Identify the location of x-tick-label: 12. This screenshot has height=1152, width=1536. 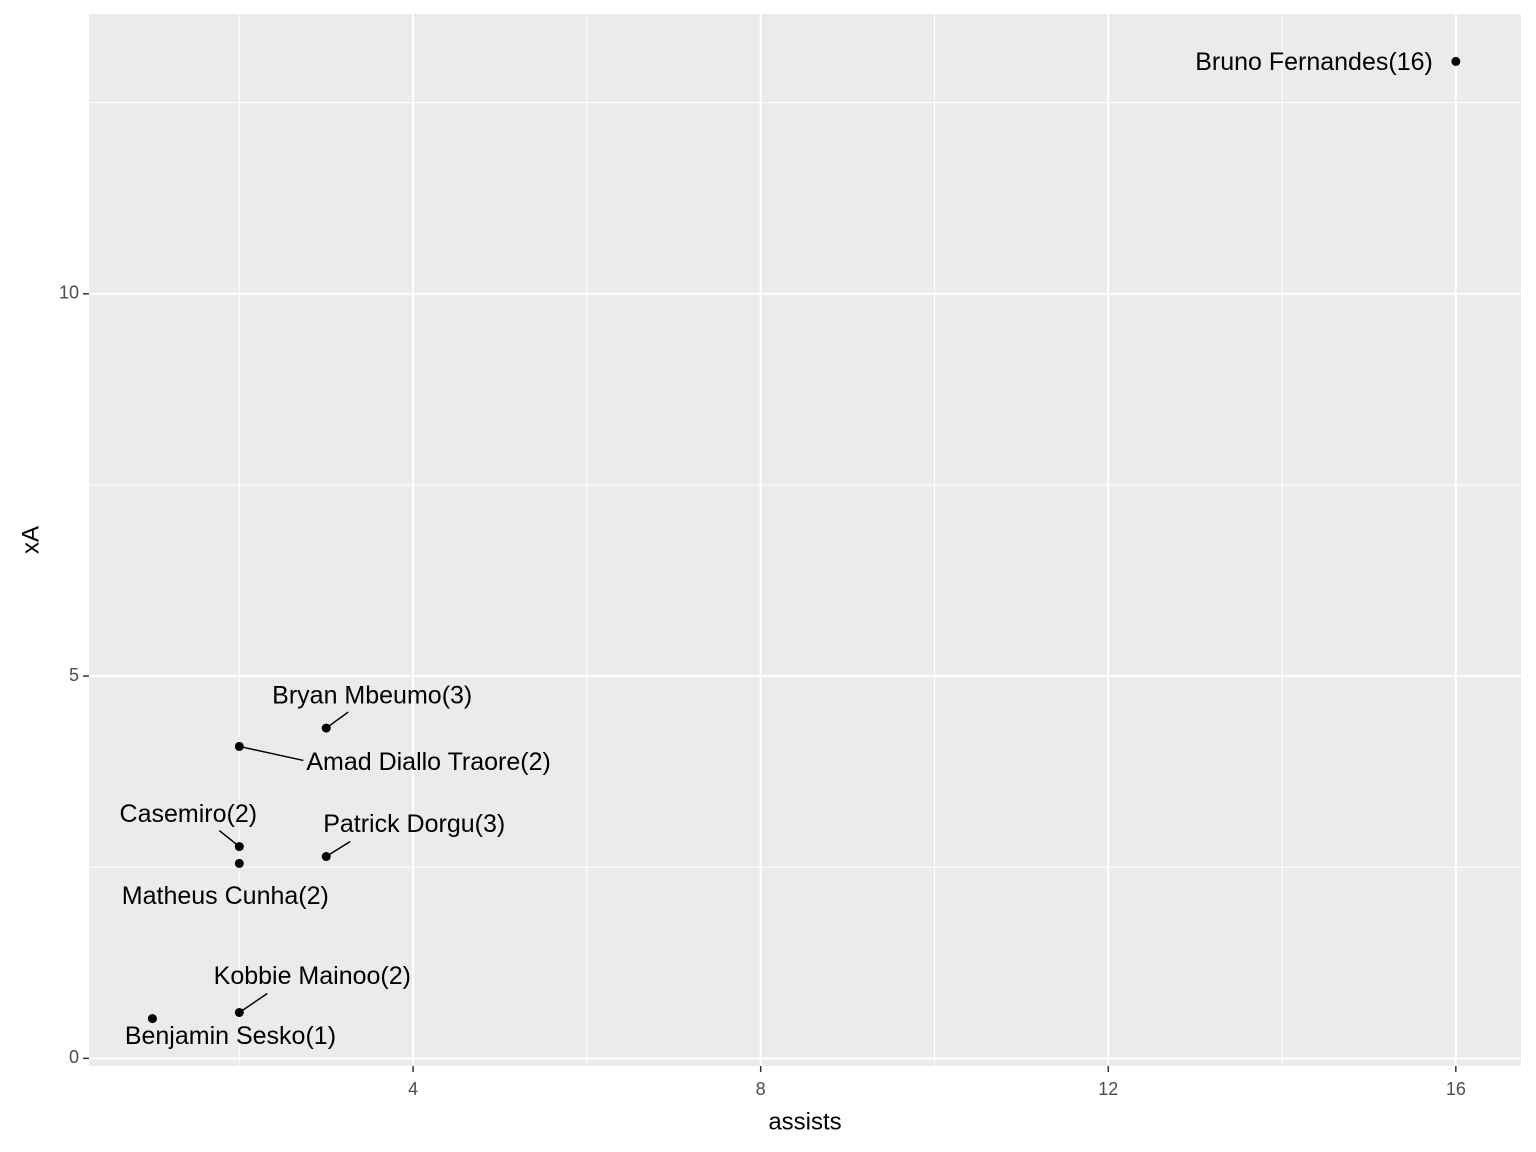
(1108, 1089).